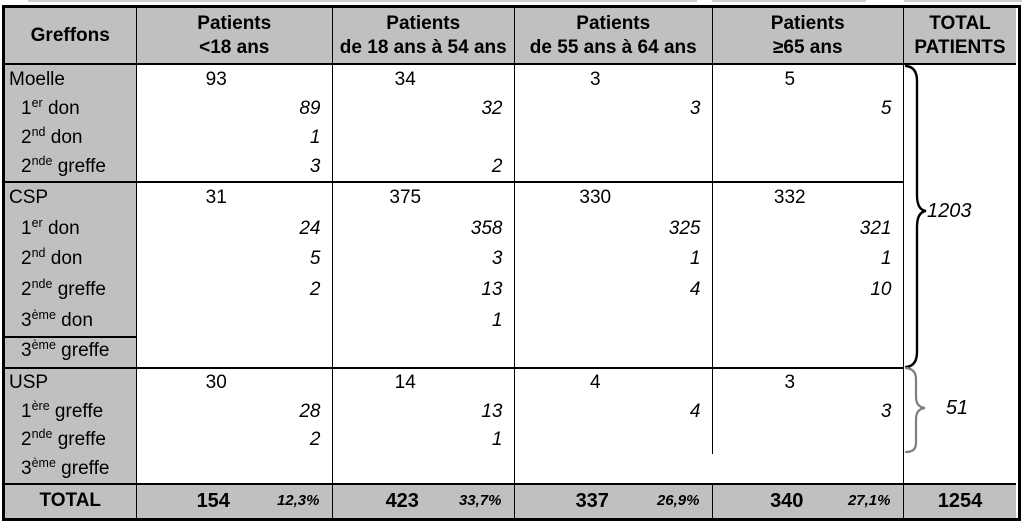 The height and width of the screenshot is (524, 1025). Describe the element at coordinates (216, 382) in the screenshot. I see `cell-usp-usp-col1: 30` at that location.